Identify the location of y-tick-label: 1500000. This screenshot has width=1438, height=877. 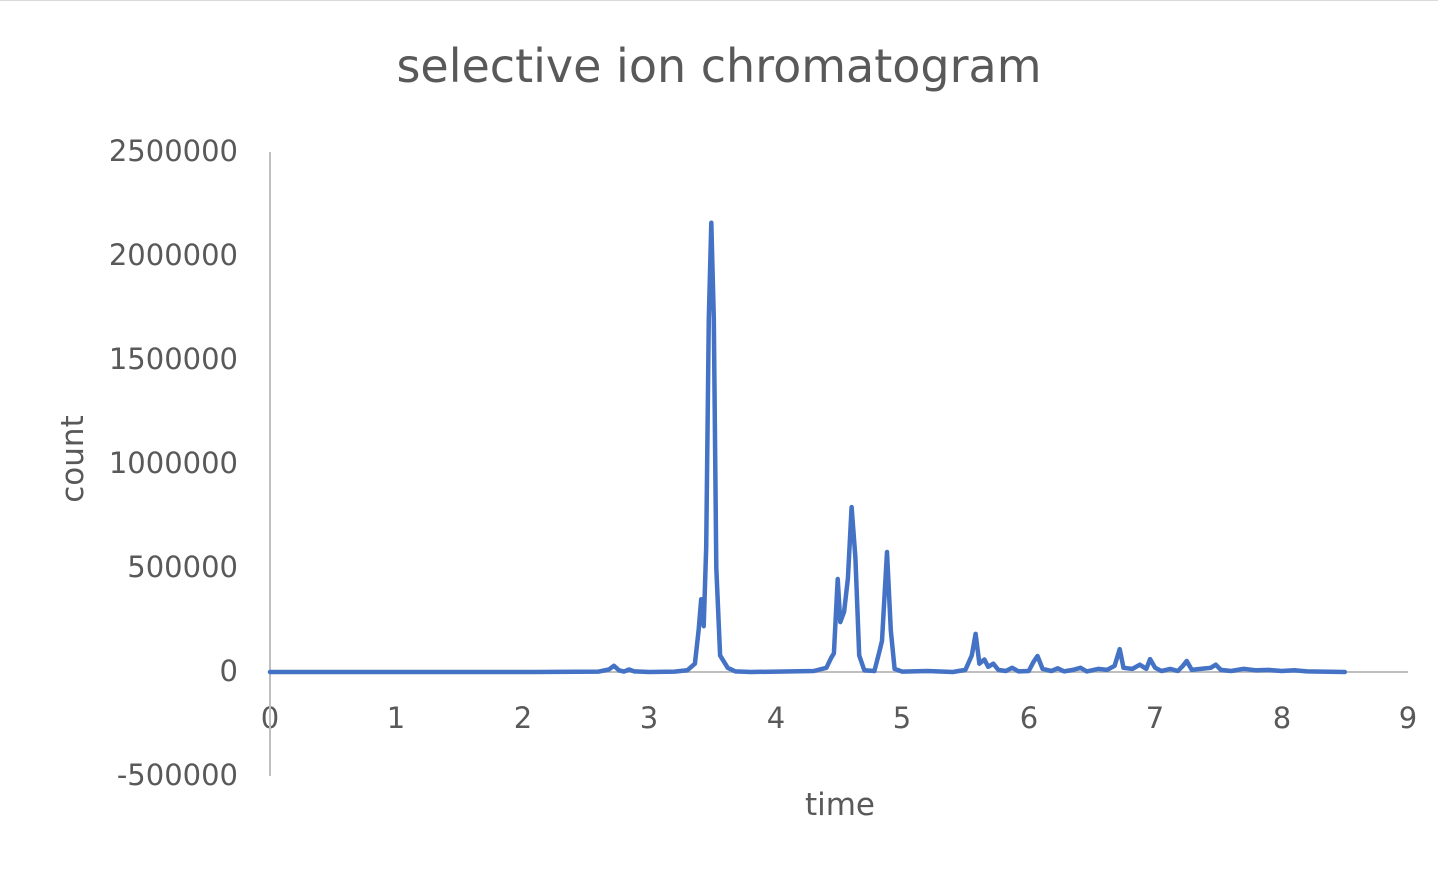
(173, 359).